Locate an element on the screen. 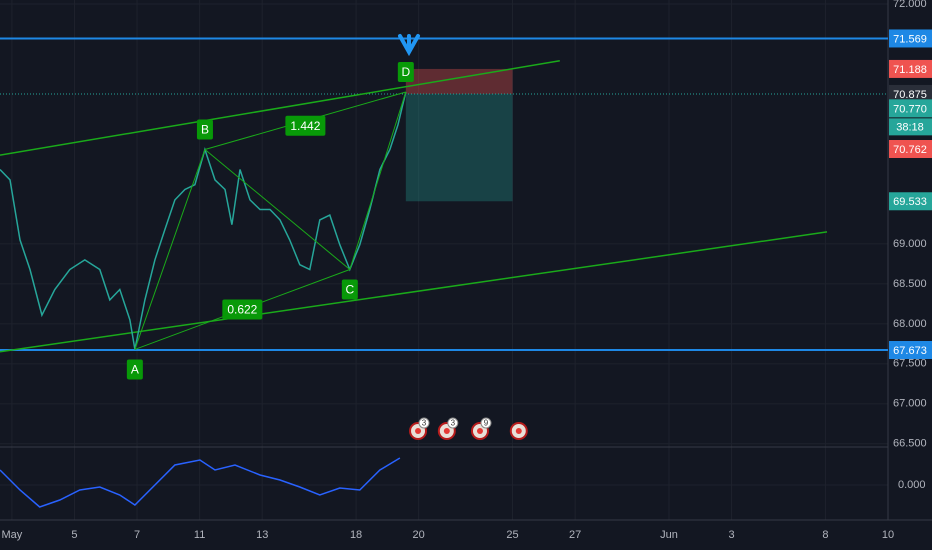 The width and height of the screenshot is (932, 550). pattern-point-label: C is located at coordinates (349, 290).